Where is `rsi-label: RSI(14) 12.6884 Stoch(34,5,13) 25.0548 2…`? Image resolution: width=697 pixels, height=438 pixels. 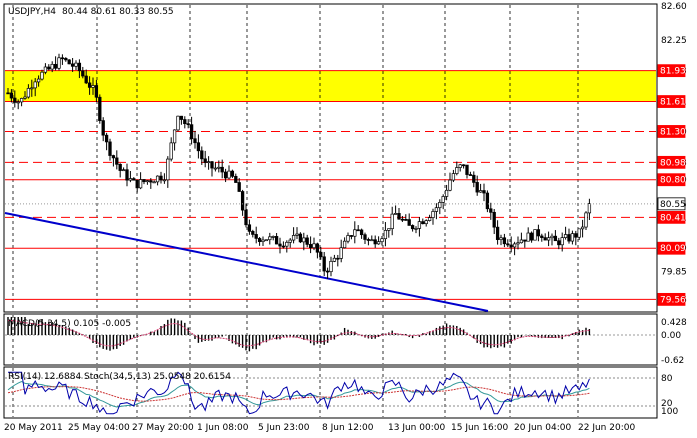 rsi-label: RSI(14) 12.6884 Stoch(34,5,13) 25.0548 2… is located at coordinates (119, 377).